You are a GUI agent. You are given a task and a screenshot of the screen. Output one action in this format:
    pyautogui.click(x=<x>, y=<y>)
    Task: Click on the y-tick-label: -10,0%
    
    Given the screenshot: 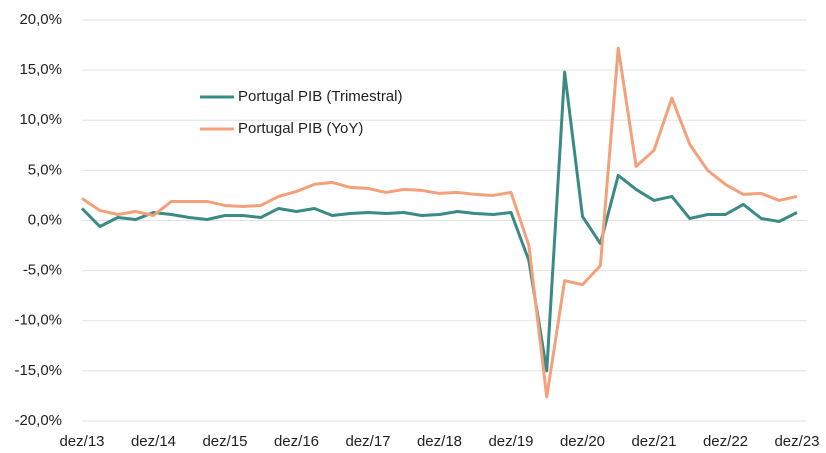 What is the action you would take?
    pyautogui.click(x=38, y=320)
    